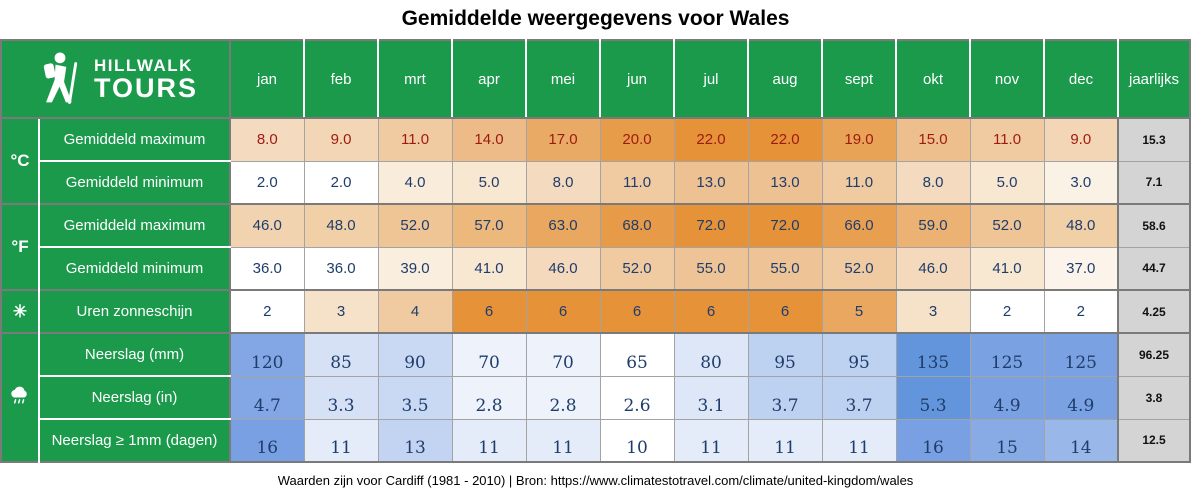 This screenshot has width=1191, height=502. Describe the element at coordinates (135, 398) in the screenshot. I see `row-label: Neerslag (in)` at that location.